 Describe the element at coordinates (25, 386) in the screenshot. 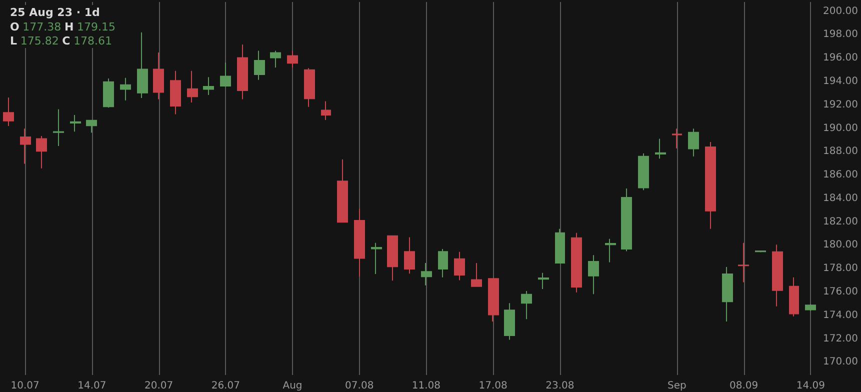

I see `x-tick-label: 10.07` at that location.